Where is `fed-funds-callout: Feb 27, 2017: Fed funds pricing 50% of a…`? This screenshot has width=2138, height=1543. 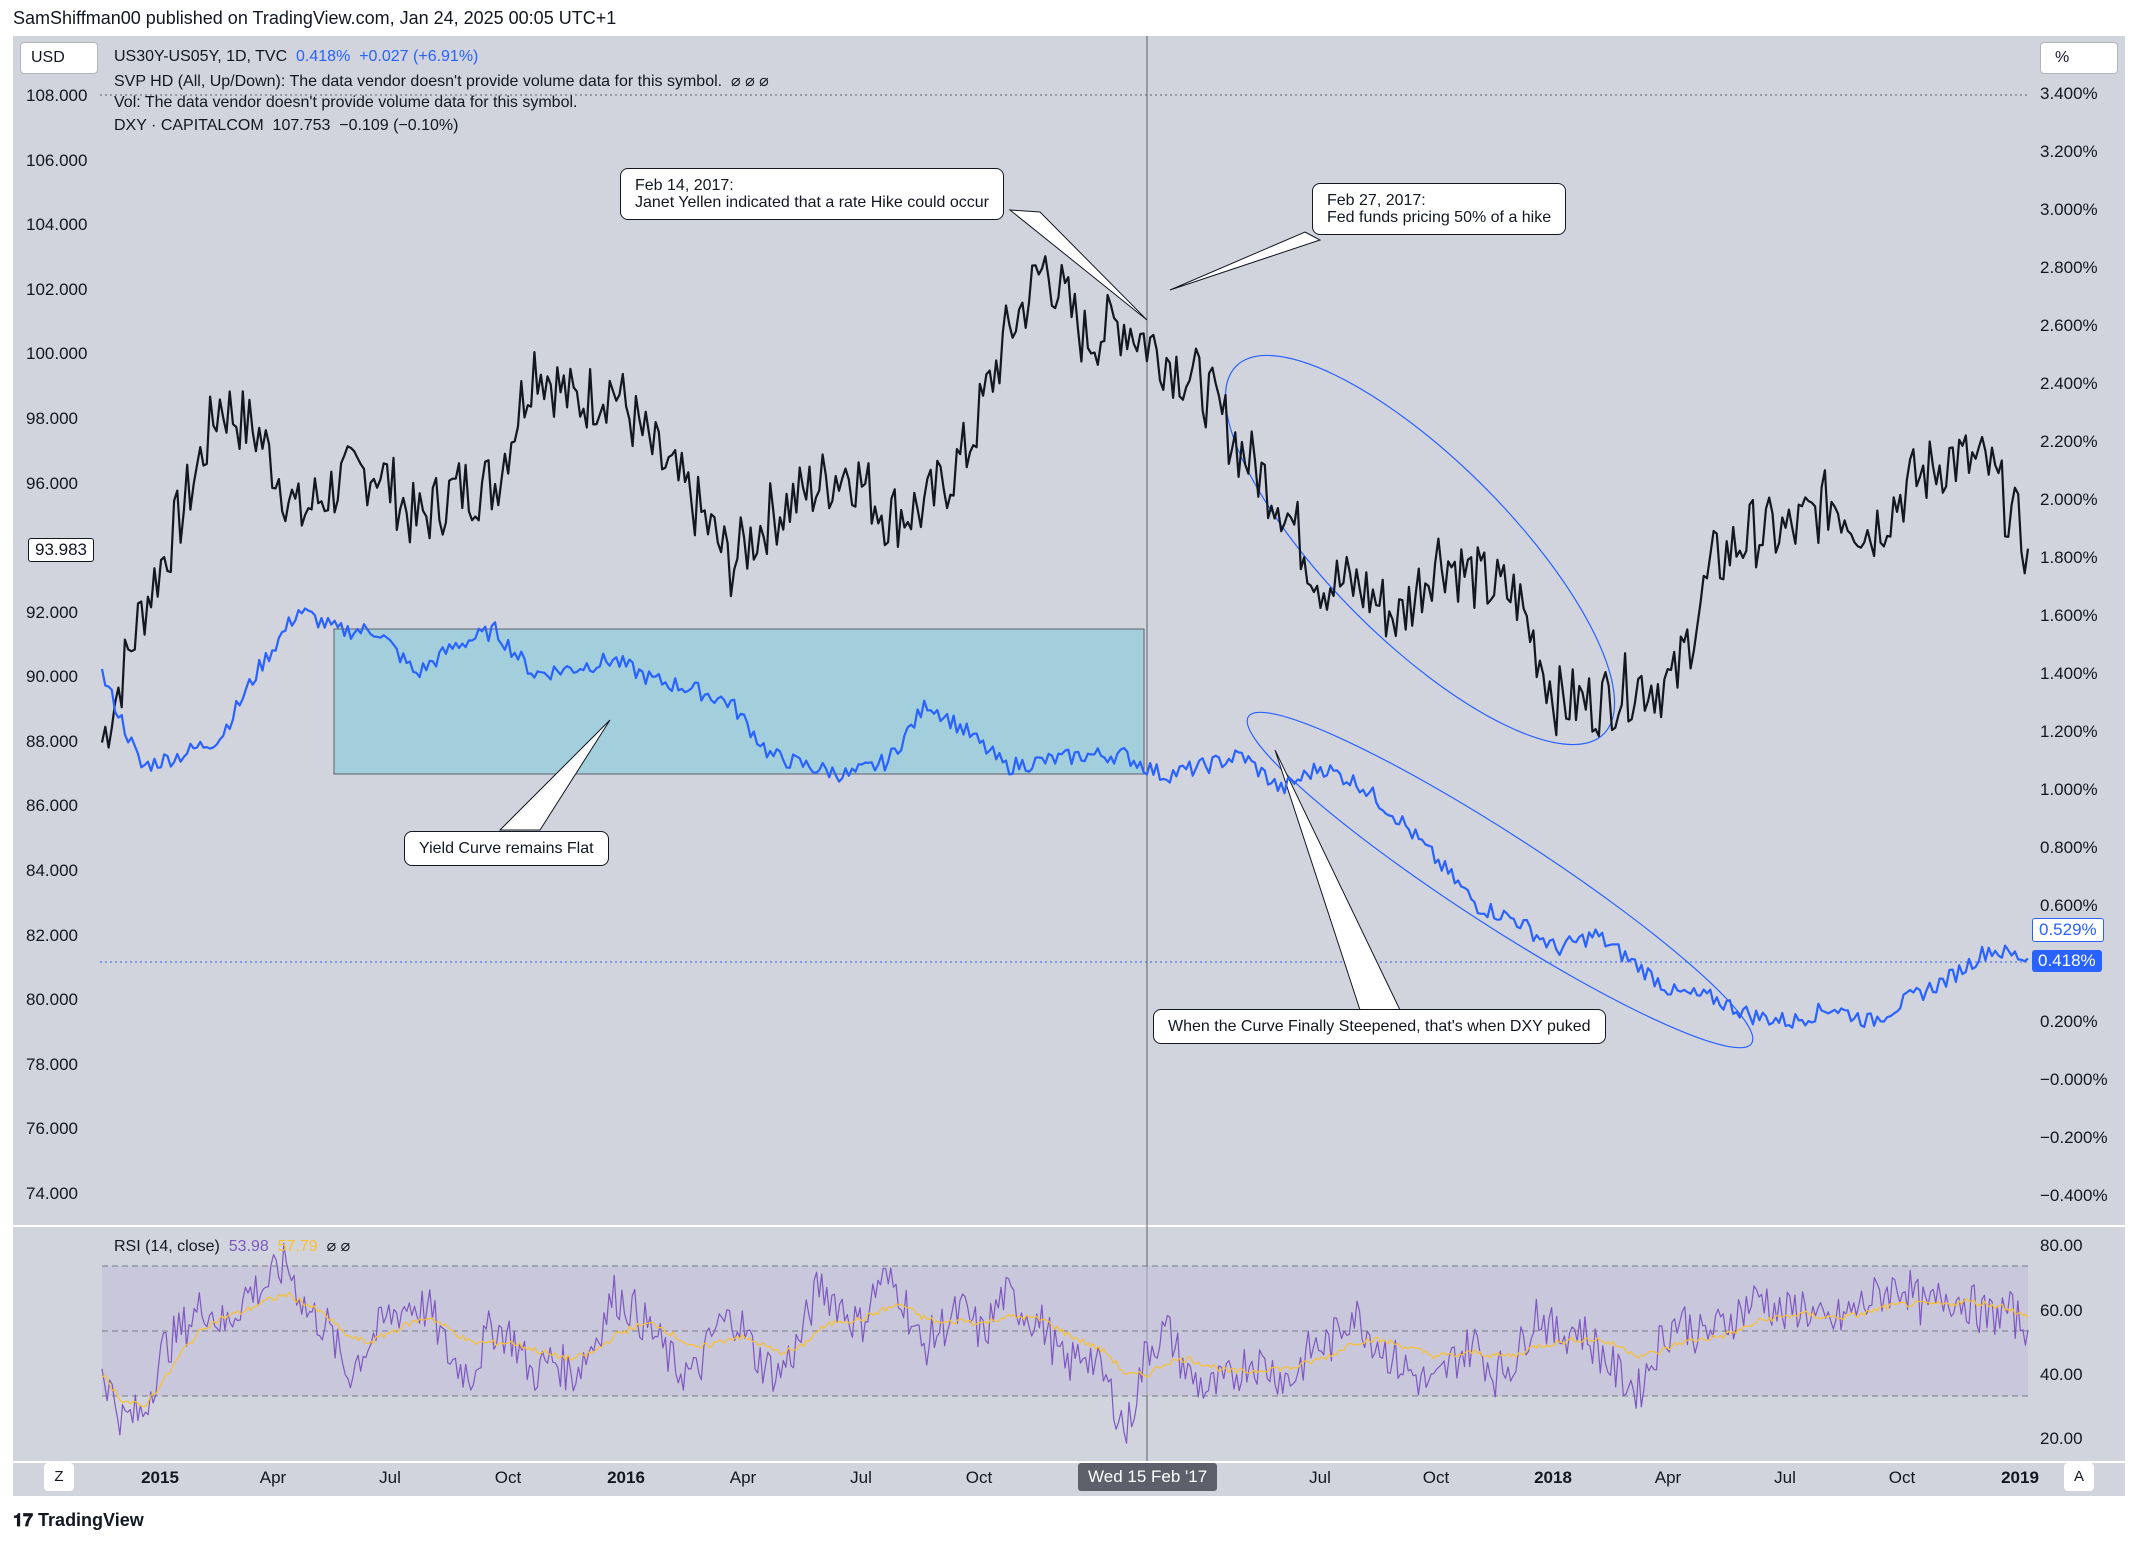
fed-funds-callout: Feb 27, 2017: Fed funds pricing 50% of a… is located at coordinates (1439, 209).